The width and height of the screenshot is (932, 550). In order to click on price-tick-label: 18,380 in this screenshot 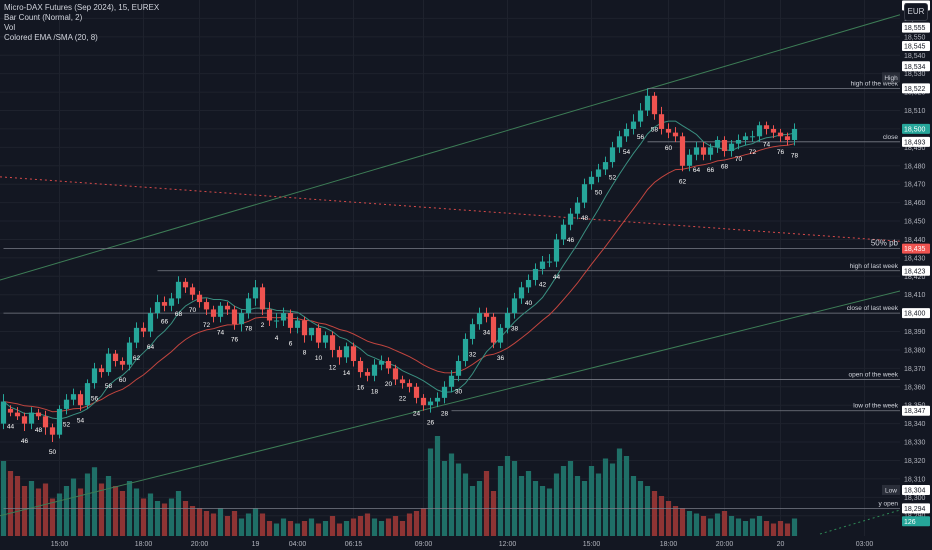, I will do `click(915, 350)`.